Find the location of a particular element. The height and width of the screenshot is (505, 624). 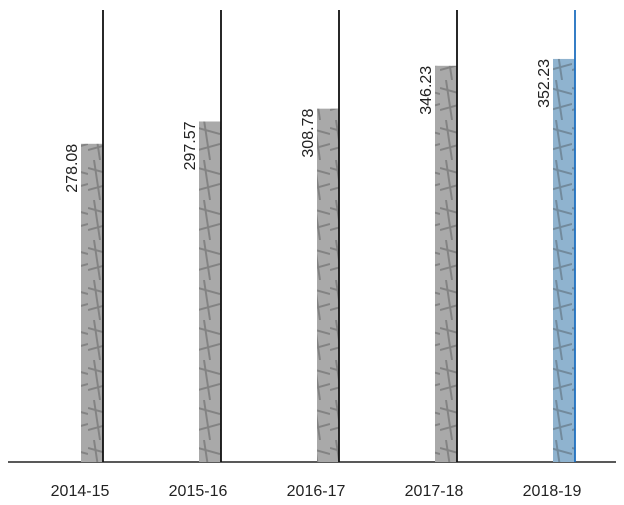

value-label: 352.23 is located at coordinates (544, 83).